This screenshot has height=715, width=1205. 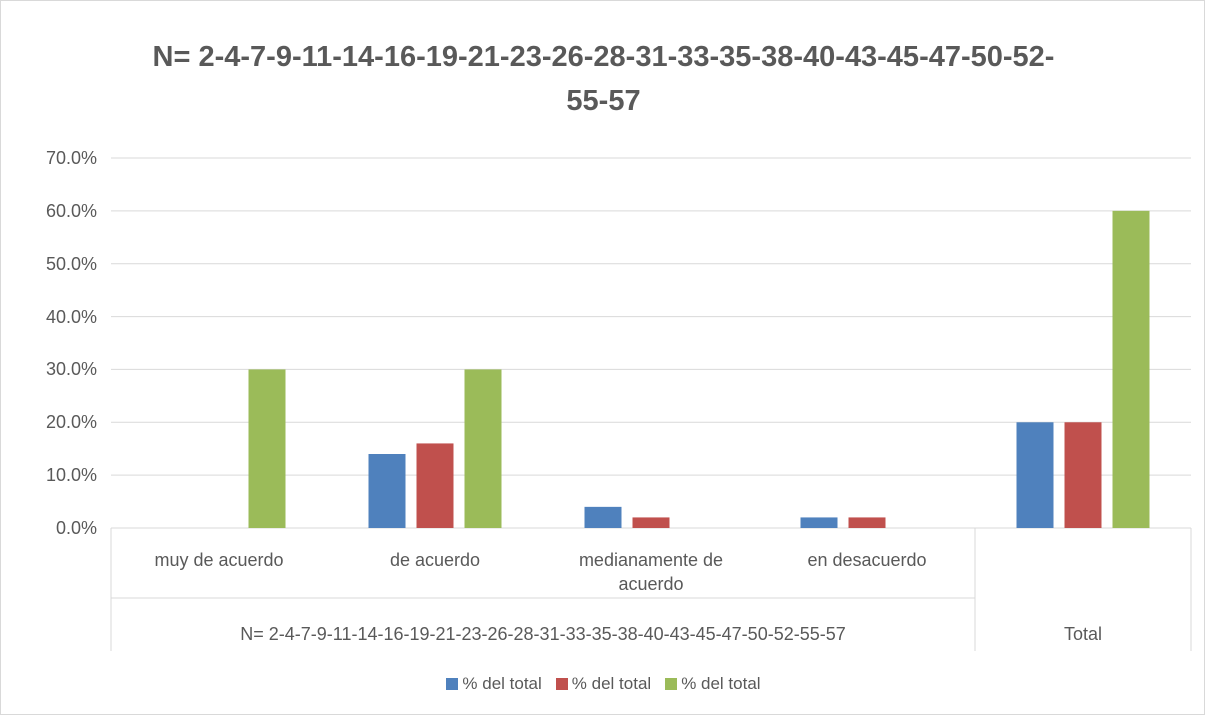 I want to click on y-tick-label: 20.0%, so click(x=71, y=422).